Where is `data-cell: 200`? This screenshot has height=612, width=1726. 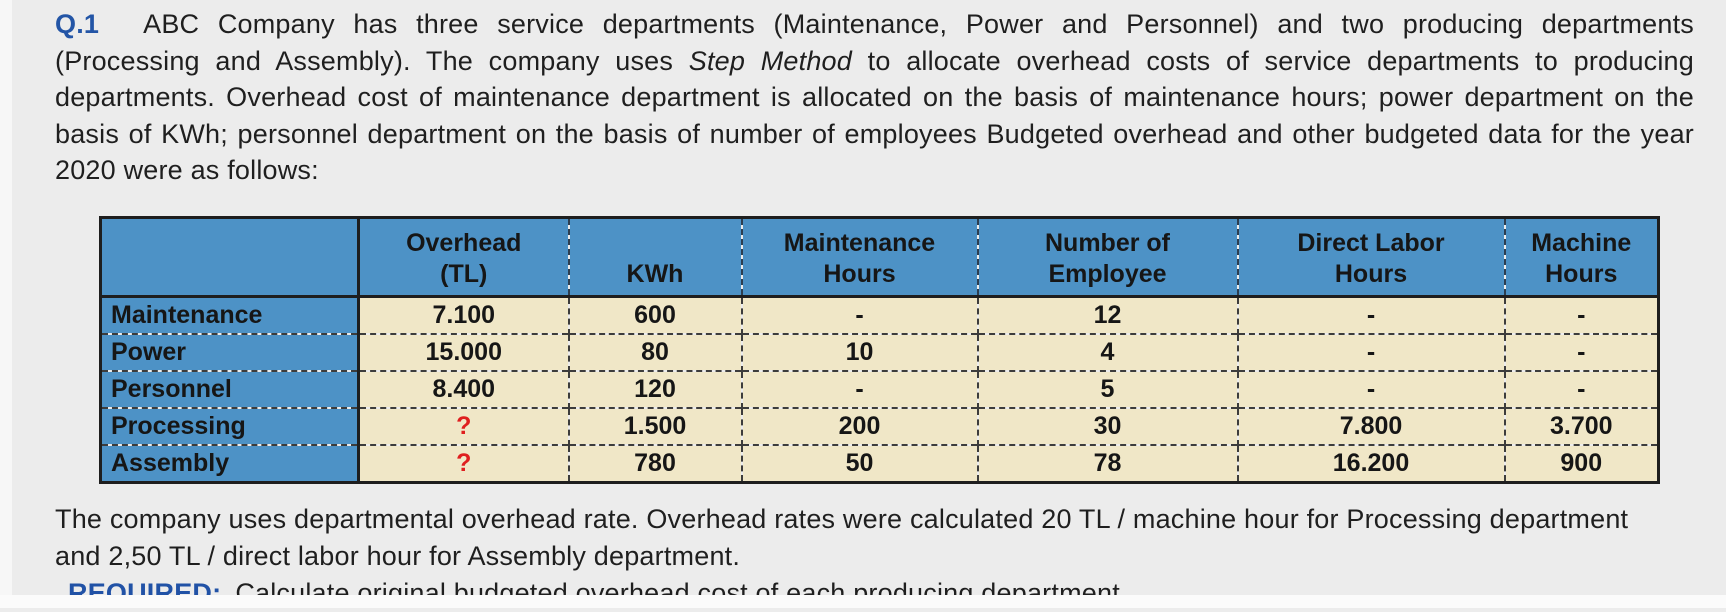 data-cell: 200 is located at coordinates (860, 426).